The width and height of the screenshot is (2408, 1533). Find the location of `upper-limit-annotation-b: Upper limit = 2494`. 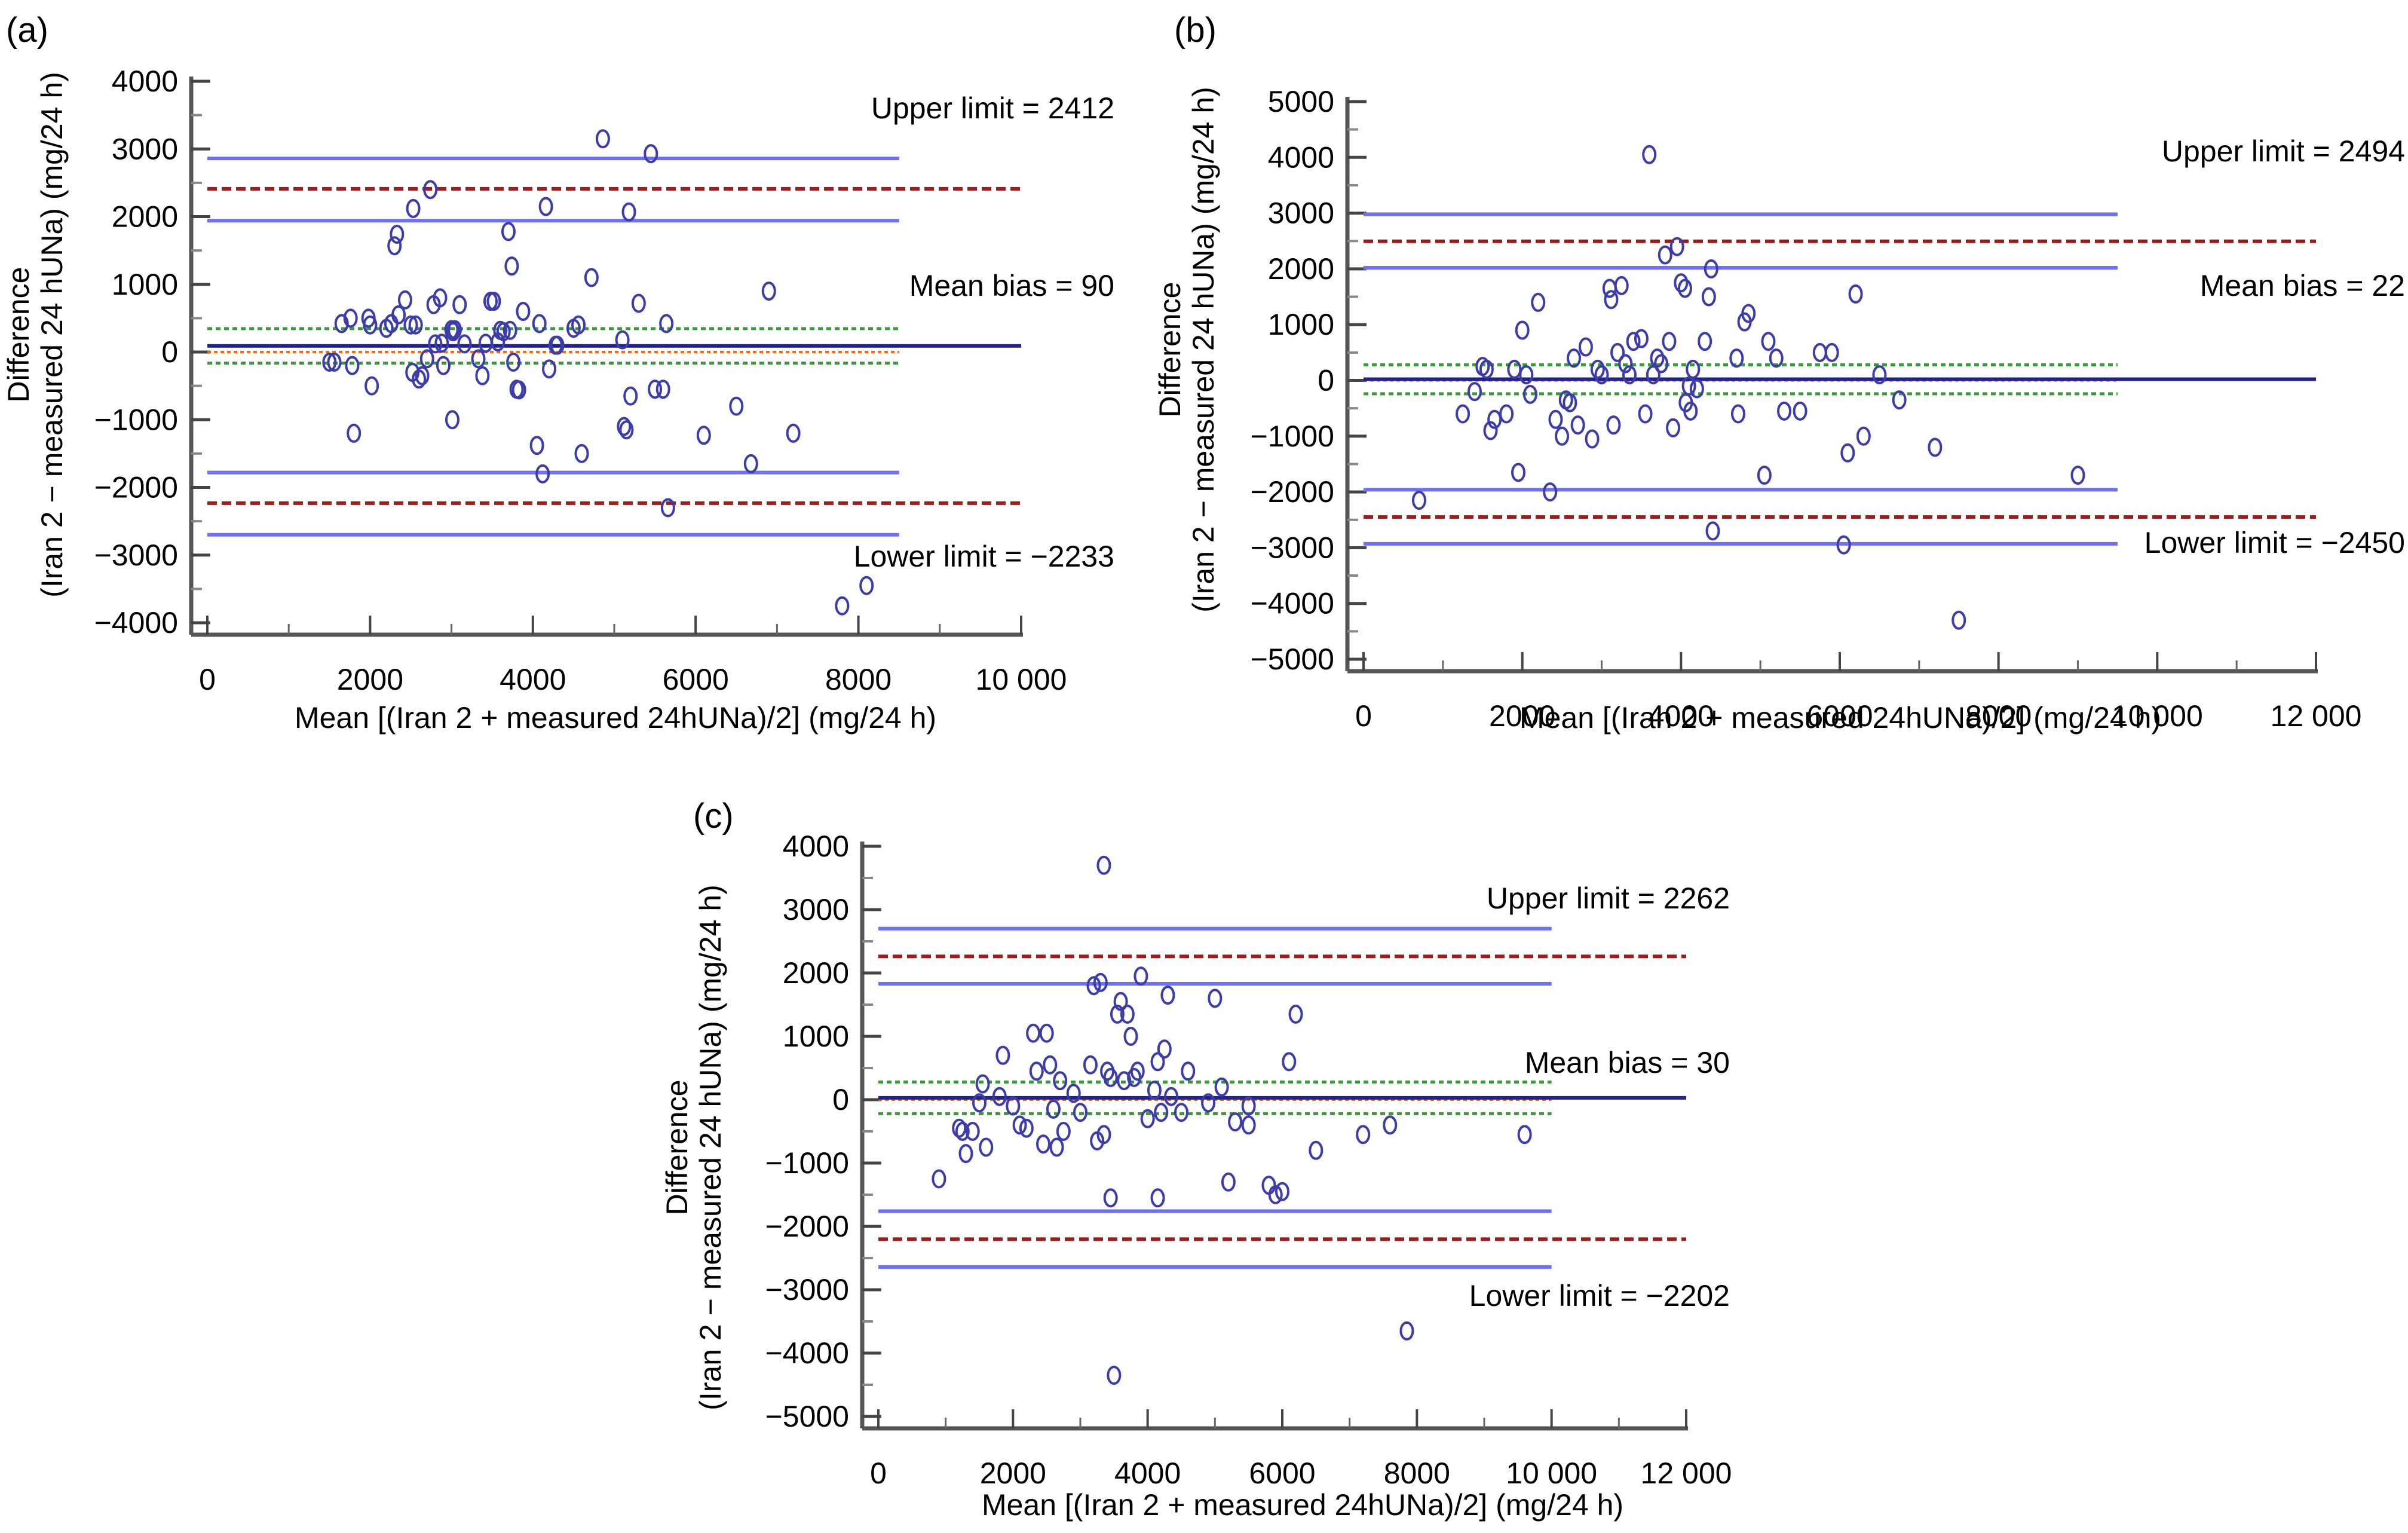

upper-limit-annotation-b: Upper limit = 2494 is located at coordinates (2283, 151).